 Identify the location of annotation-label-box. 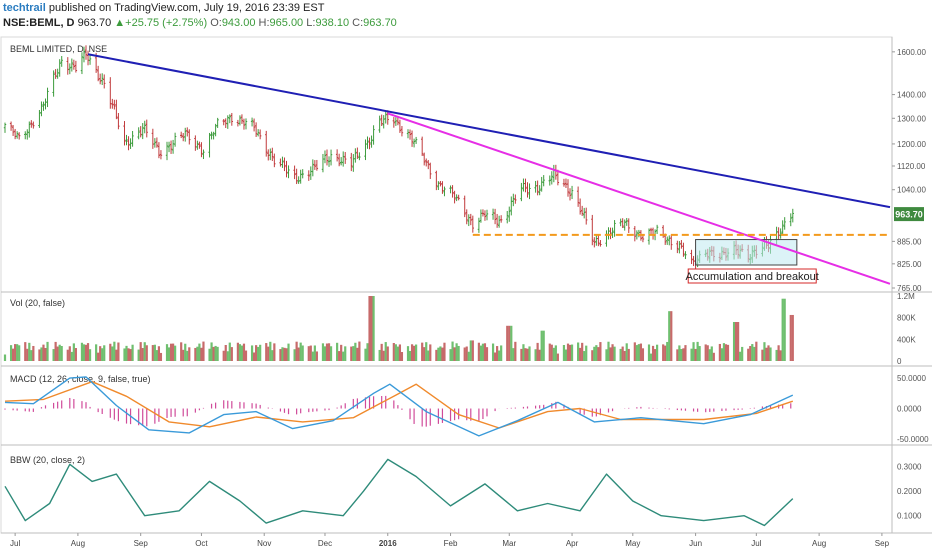
(752, 276).